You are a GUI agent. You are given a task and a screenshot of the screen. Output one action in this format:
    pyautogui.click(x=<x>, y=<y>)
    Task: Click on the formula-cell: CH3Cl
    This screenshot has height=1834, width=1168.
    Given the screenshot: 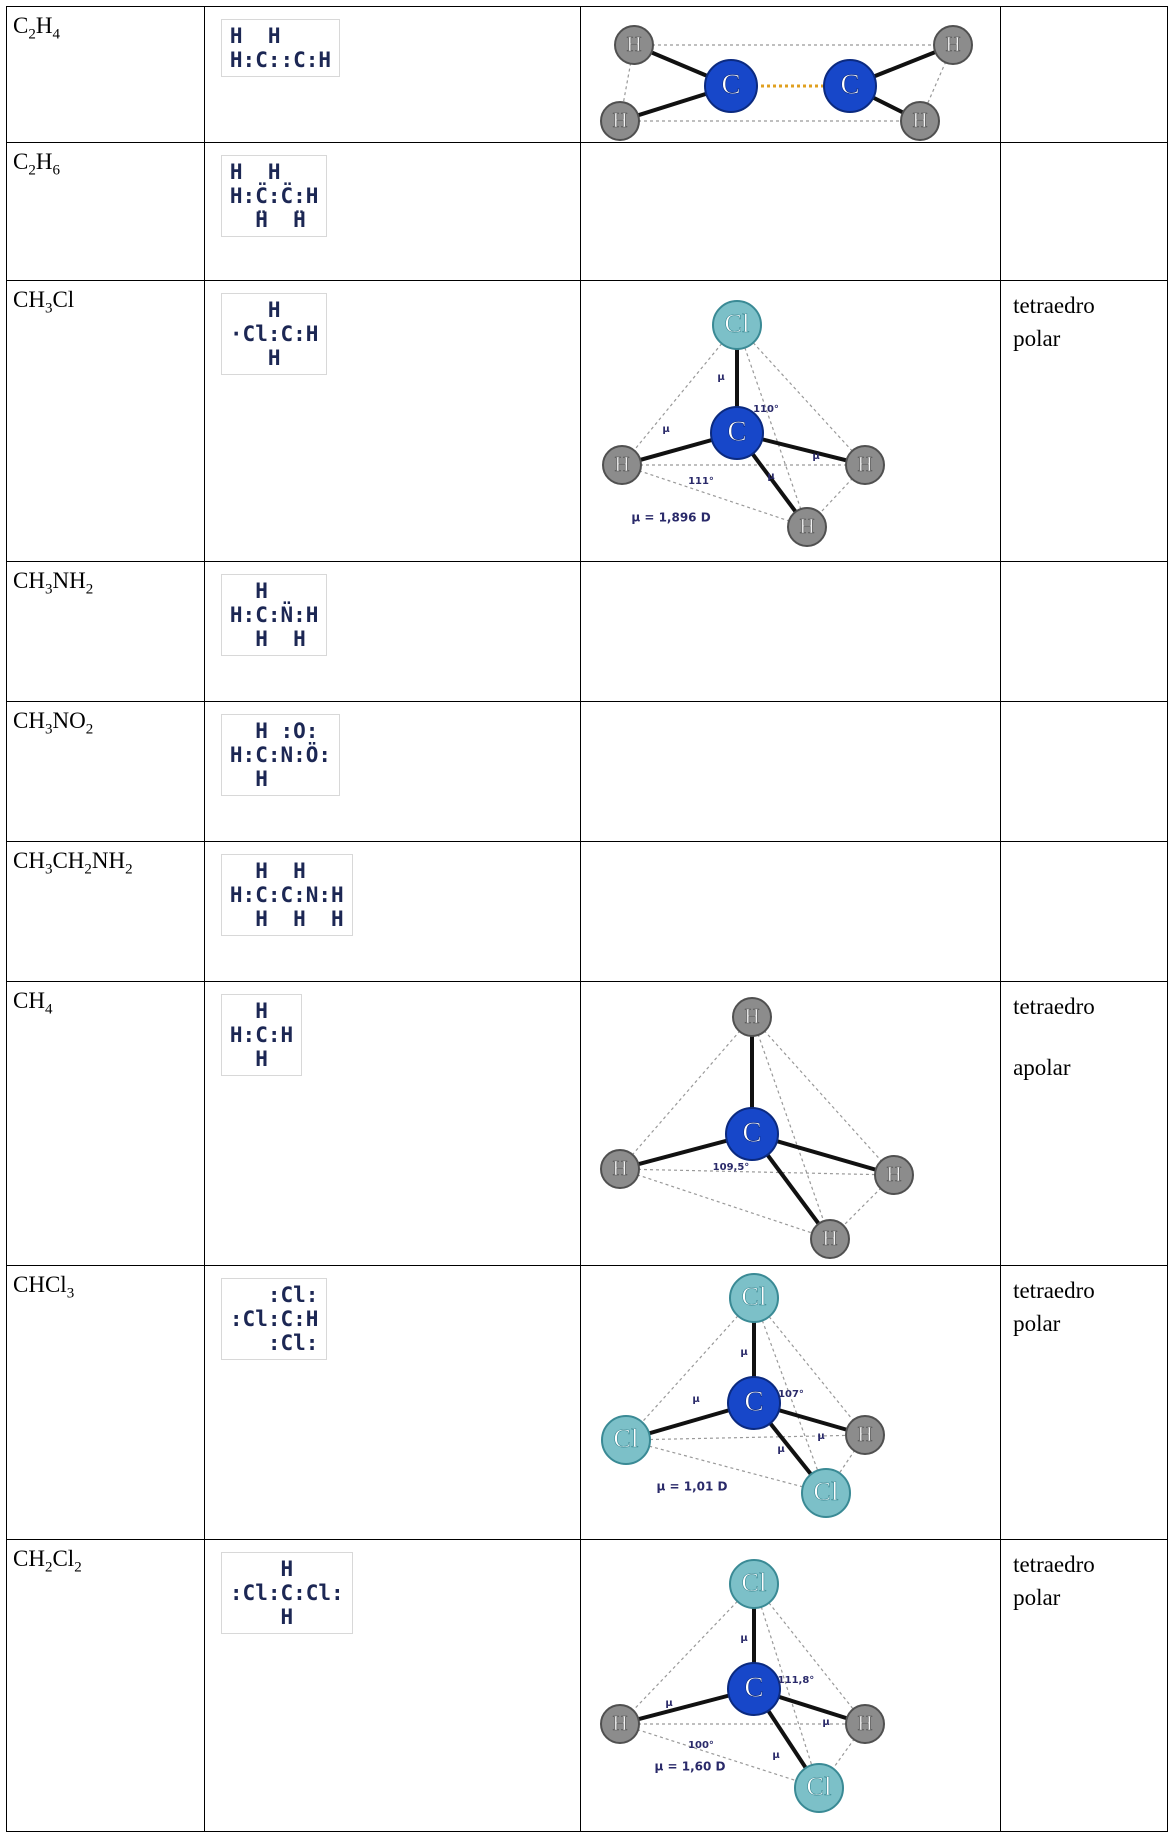 What is the action you would take?
    pyautogui.click(x=105, y=421)
    